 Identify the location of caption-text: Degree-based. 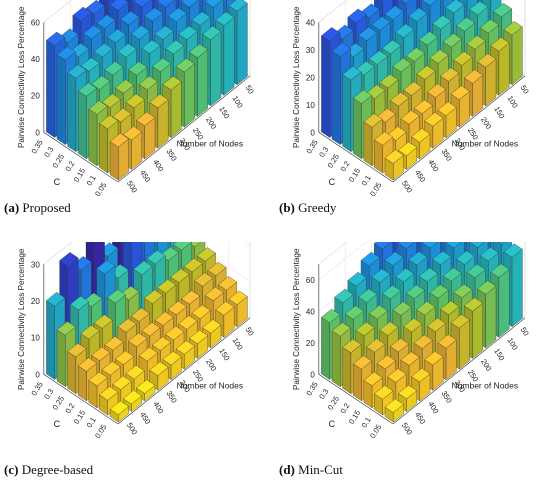
(57, 469).